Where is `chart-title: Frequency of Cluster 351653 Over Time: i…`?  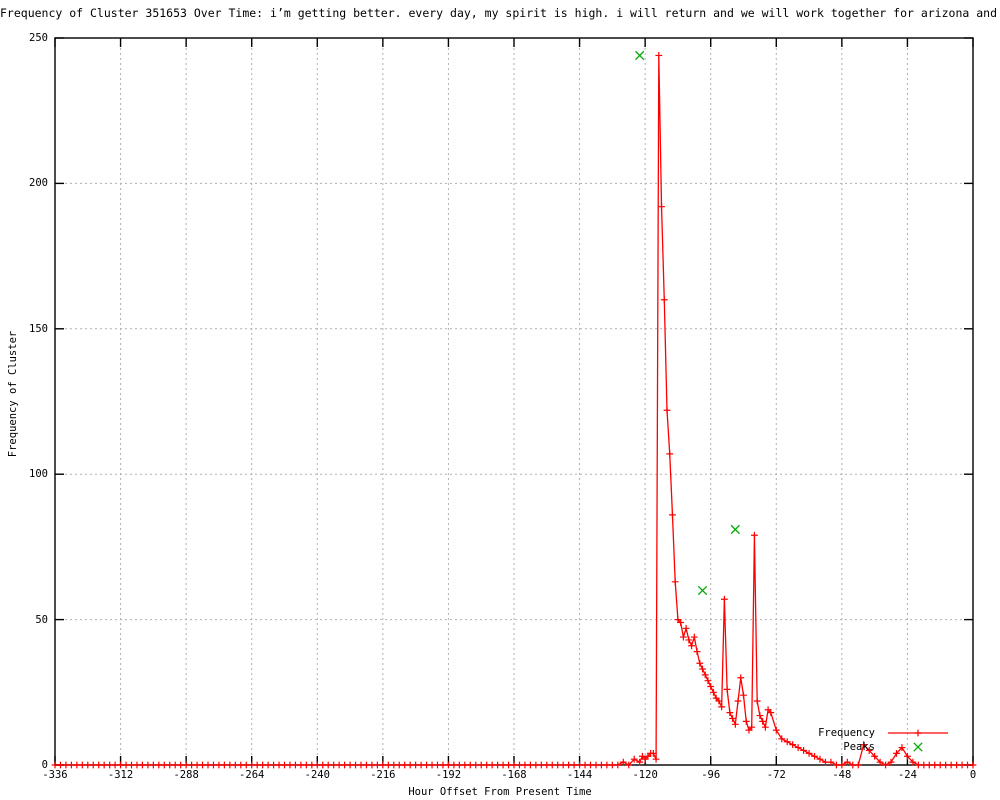
chart-title: Frequency of Cluster 351653 Over Time: i… is located at coordinates (500, 13).